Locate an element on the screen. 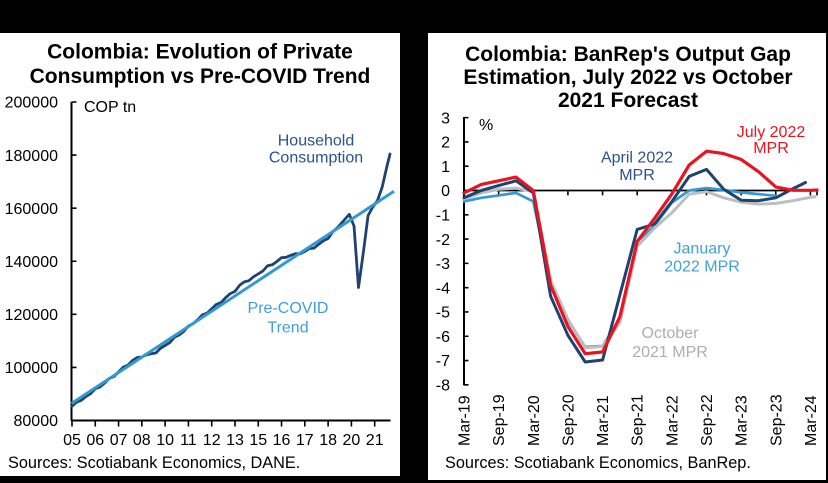 The height and width of the screenshot is (483, 828). svg-text: 10 is located at coordinates (165, 440).